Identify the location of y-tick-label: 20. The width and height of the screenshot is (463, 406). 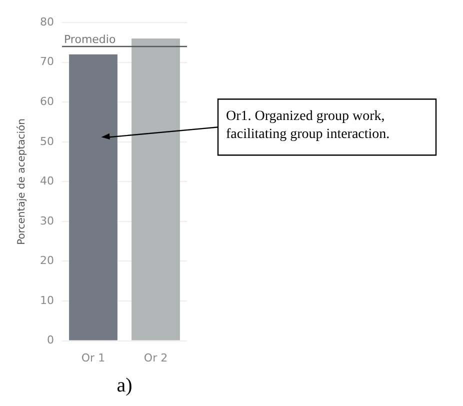
(47, 261).